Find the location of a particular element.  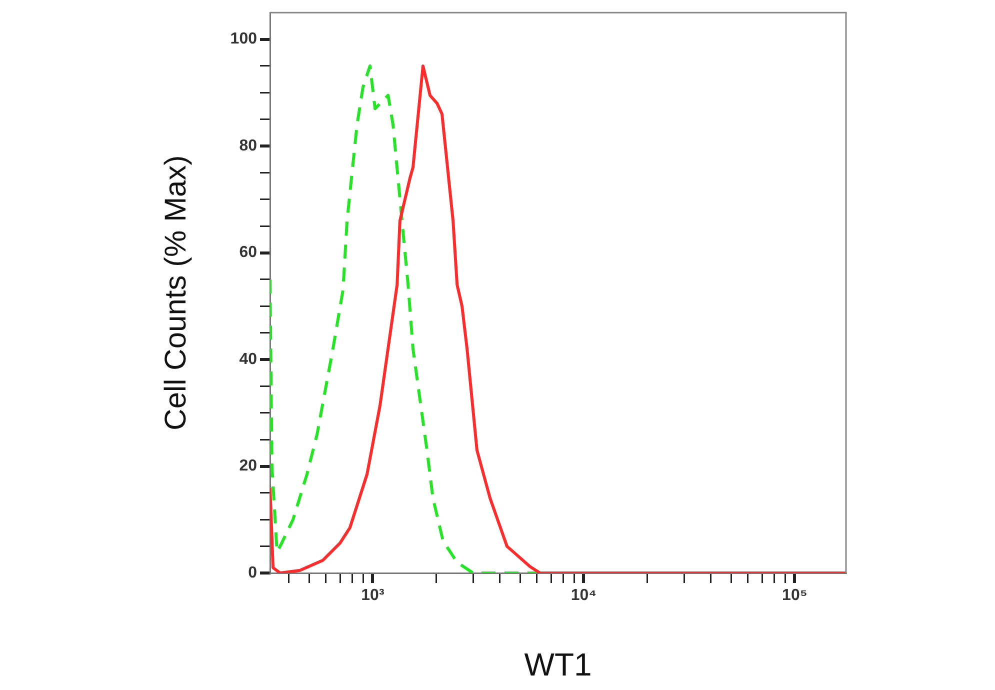

x-axis-title: WT1 is located at coordinates (558, 664).